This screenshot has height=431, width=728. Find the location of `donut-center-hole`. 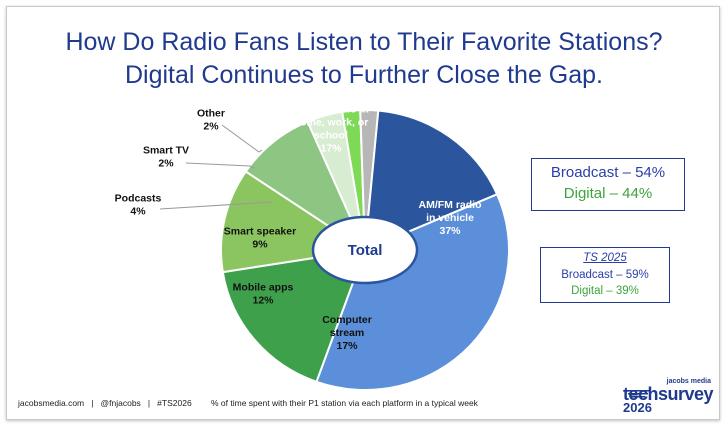

donut-center-hole is located at coordinates (365, 250).